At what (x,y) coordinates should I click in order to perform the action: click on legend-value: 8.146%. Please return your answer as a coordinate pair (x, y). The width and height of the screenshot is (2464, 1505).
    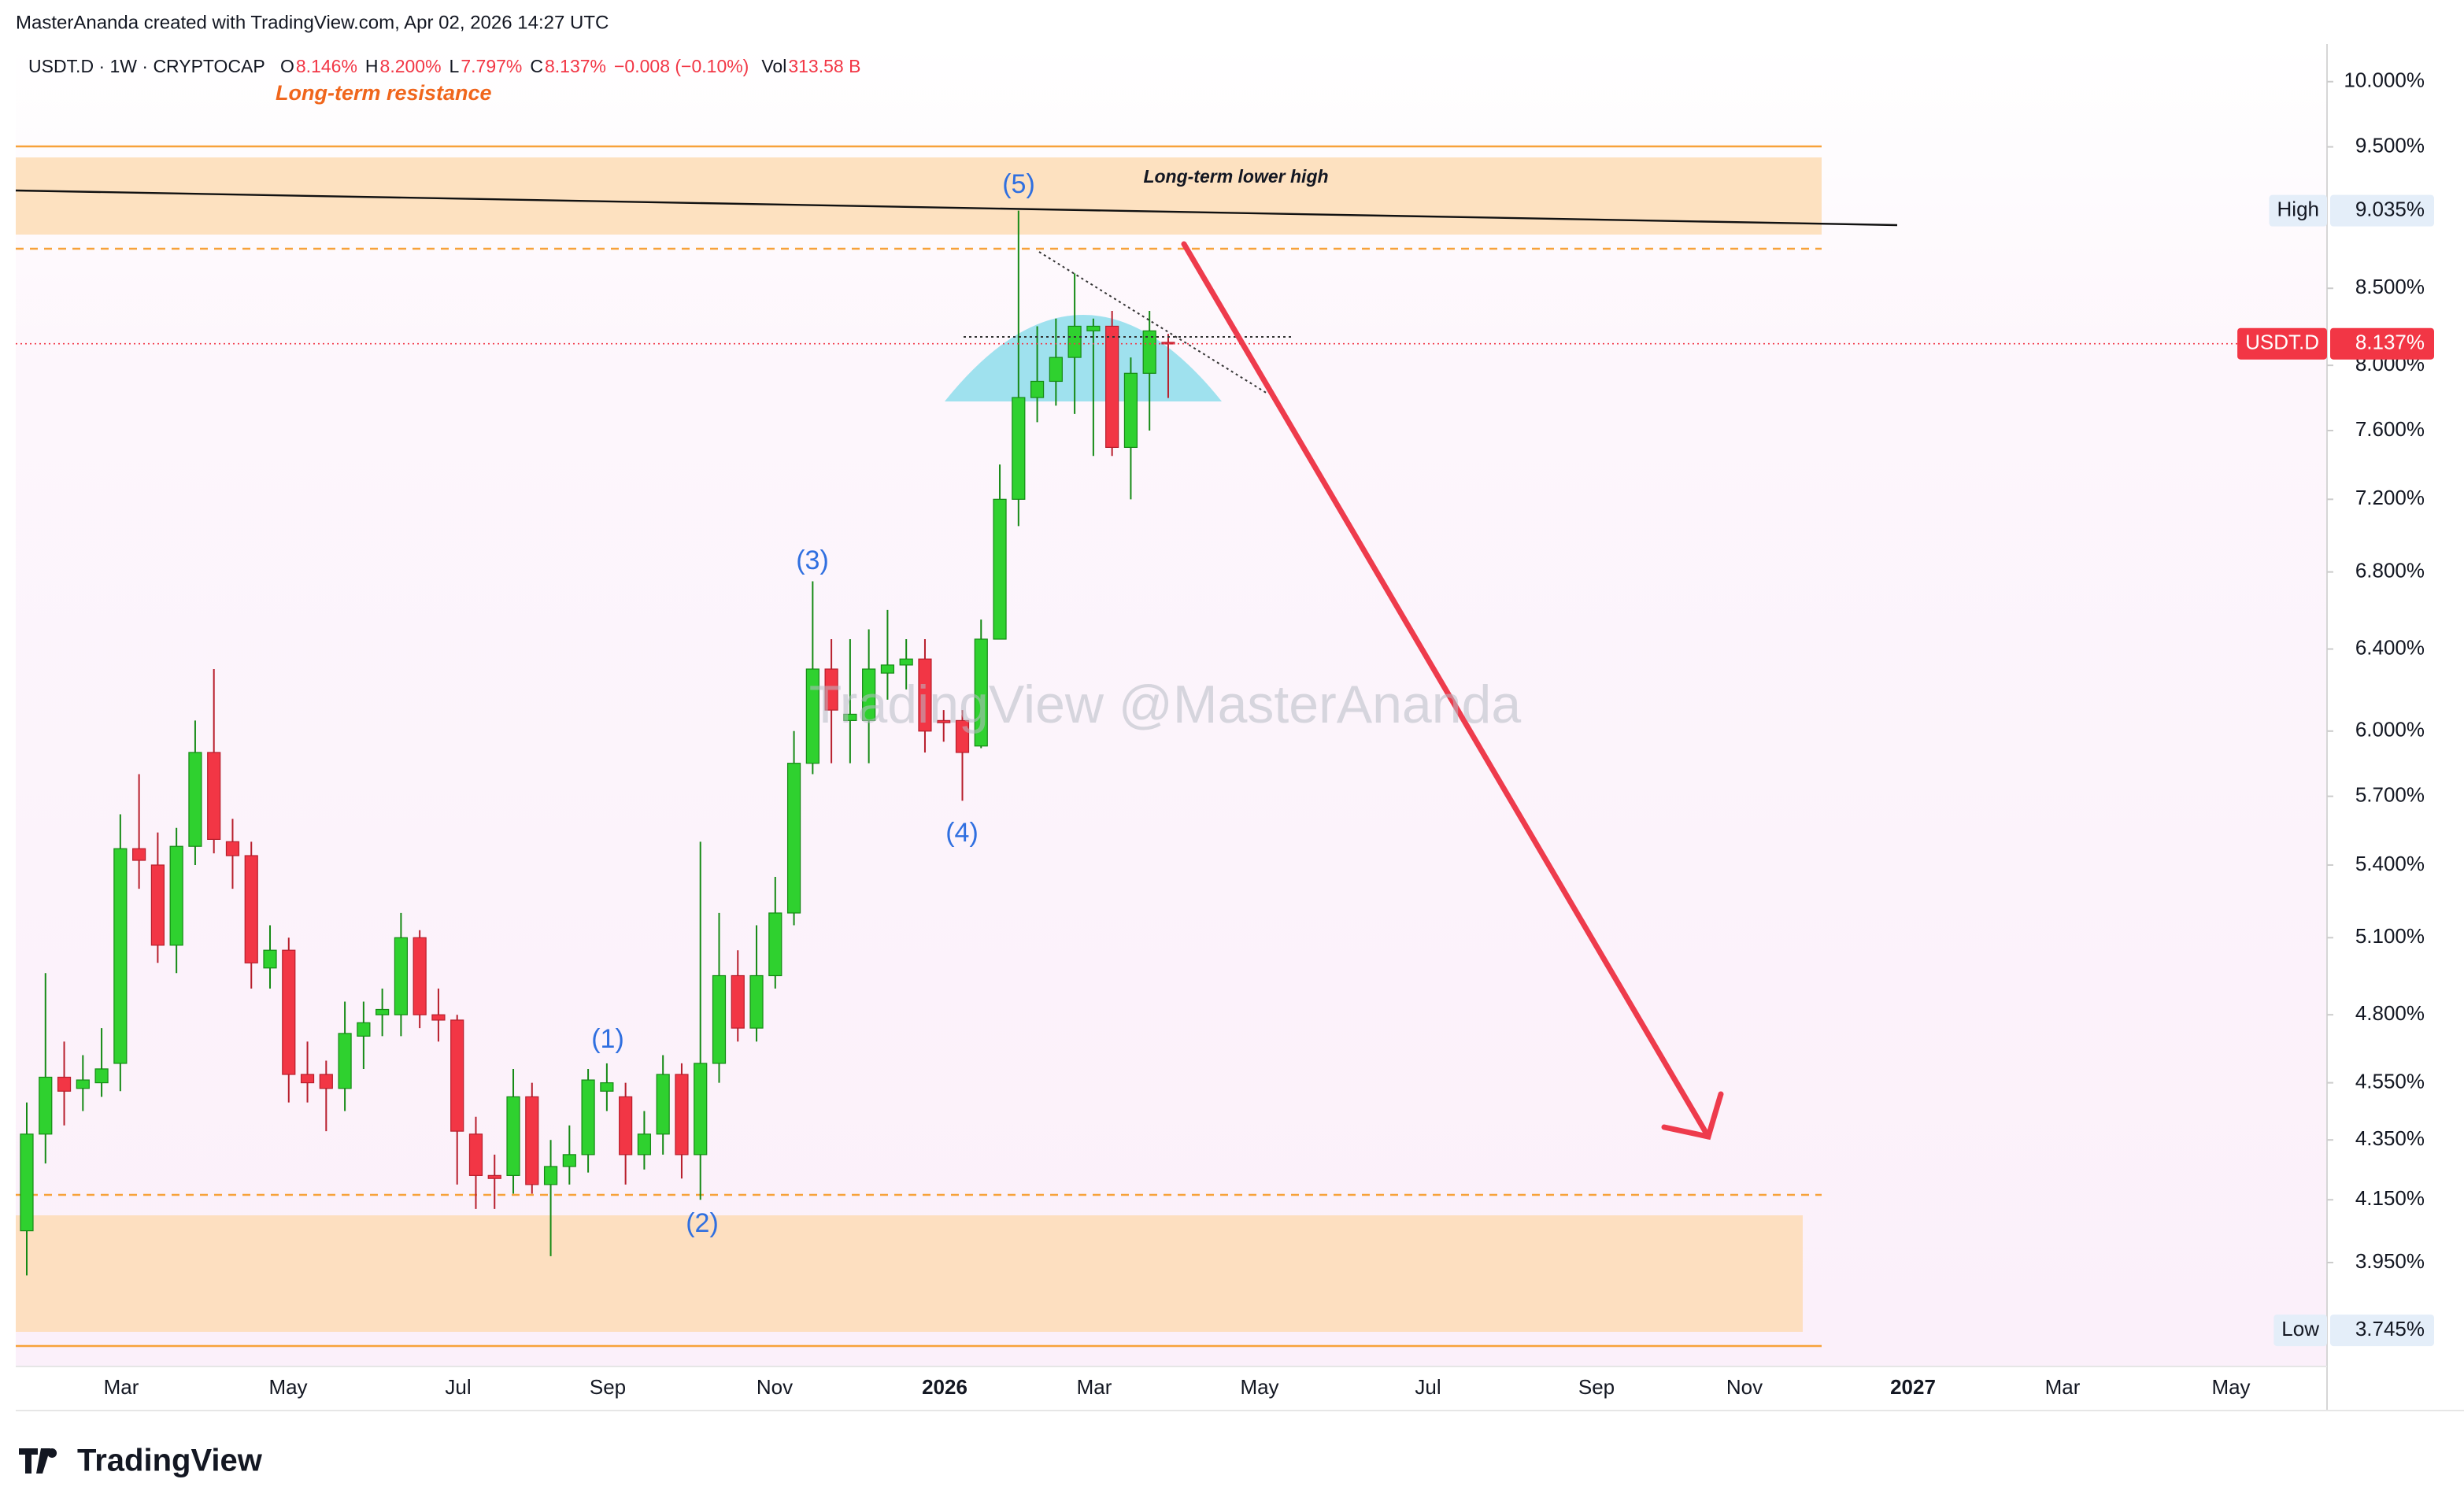
    Looking at the image, I should click on (326, 66).